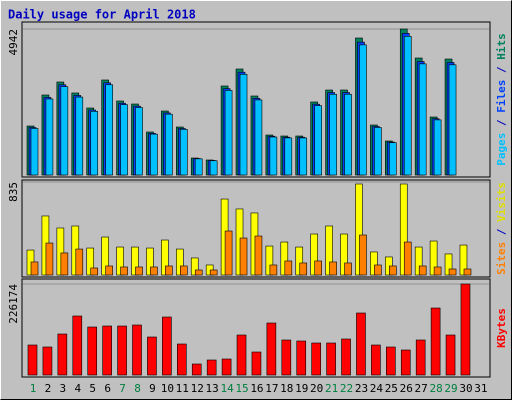  What do you see at coordinates (167, 388) in the screenshot?
I see `x-tick-label: 10` at bounding box center [167, 388].